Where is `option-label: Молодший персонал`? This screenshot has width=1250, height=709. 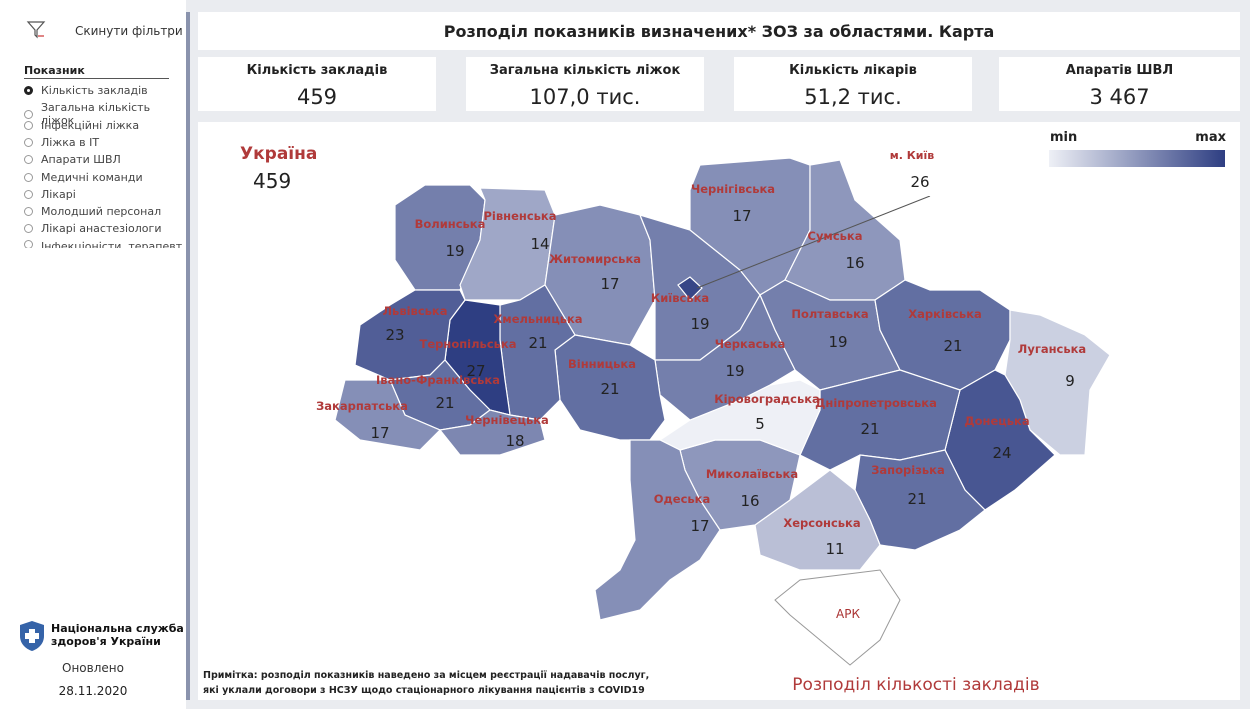
option-label: Молодший персонал is located at coordinates (101, 212).